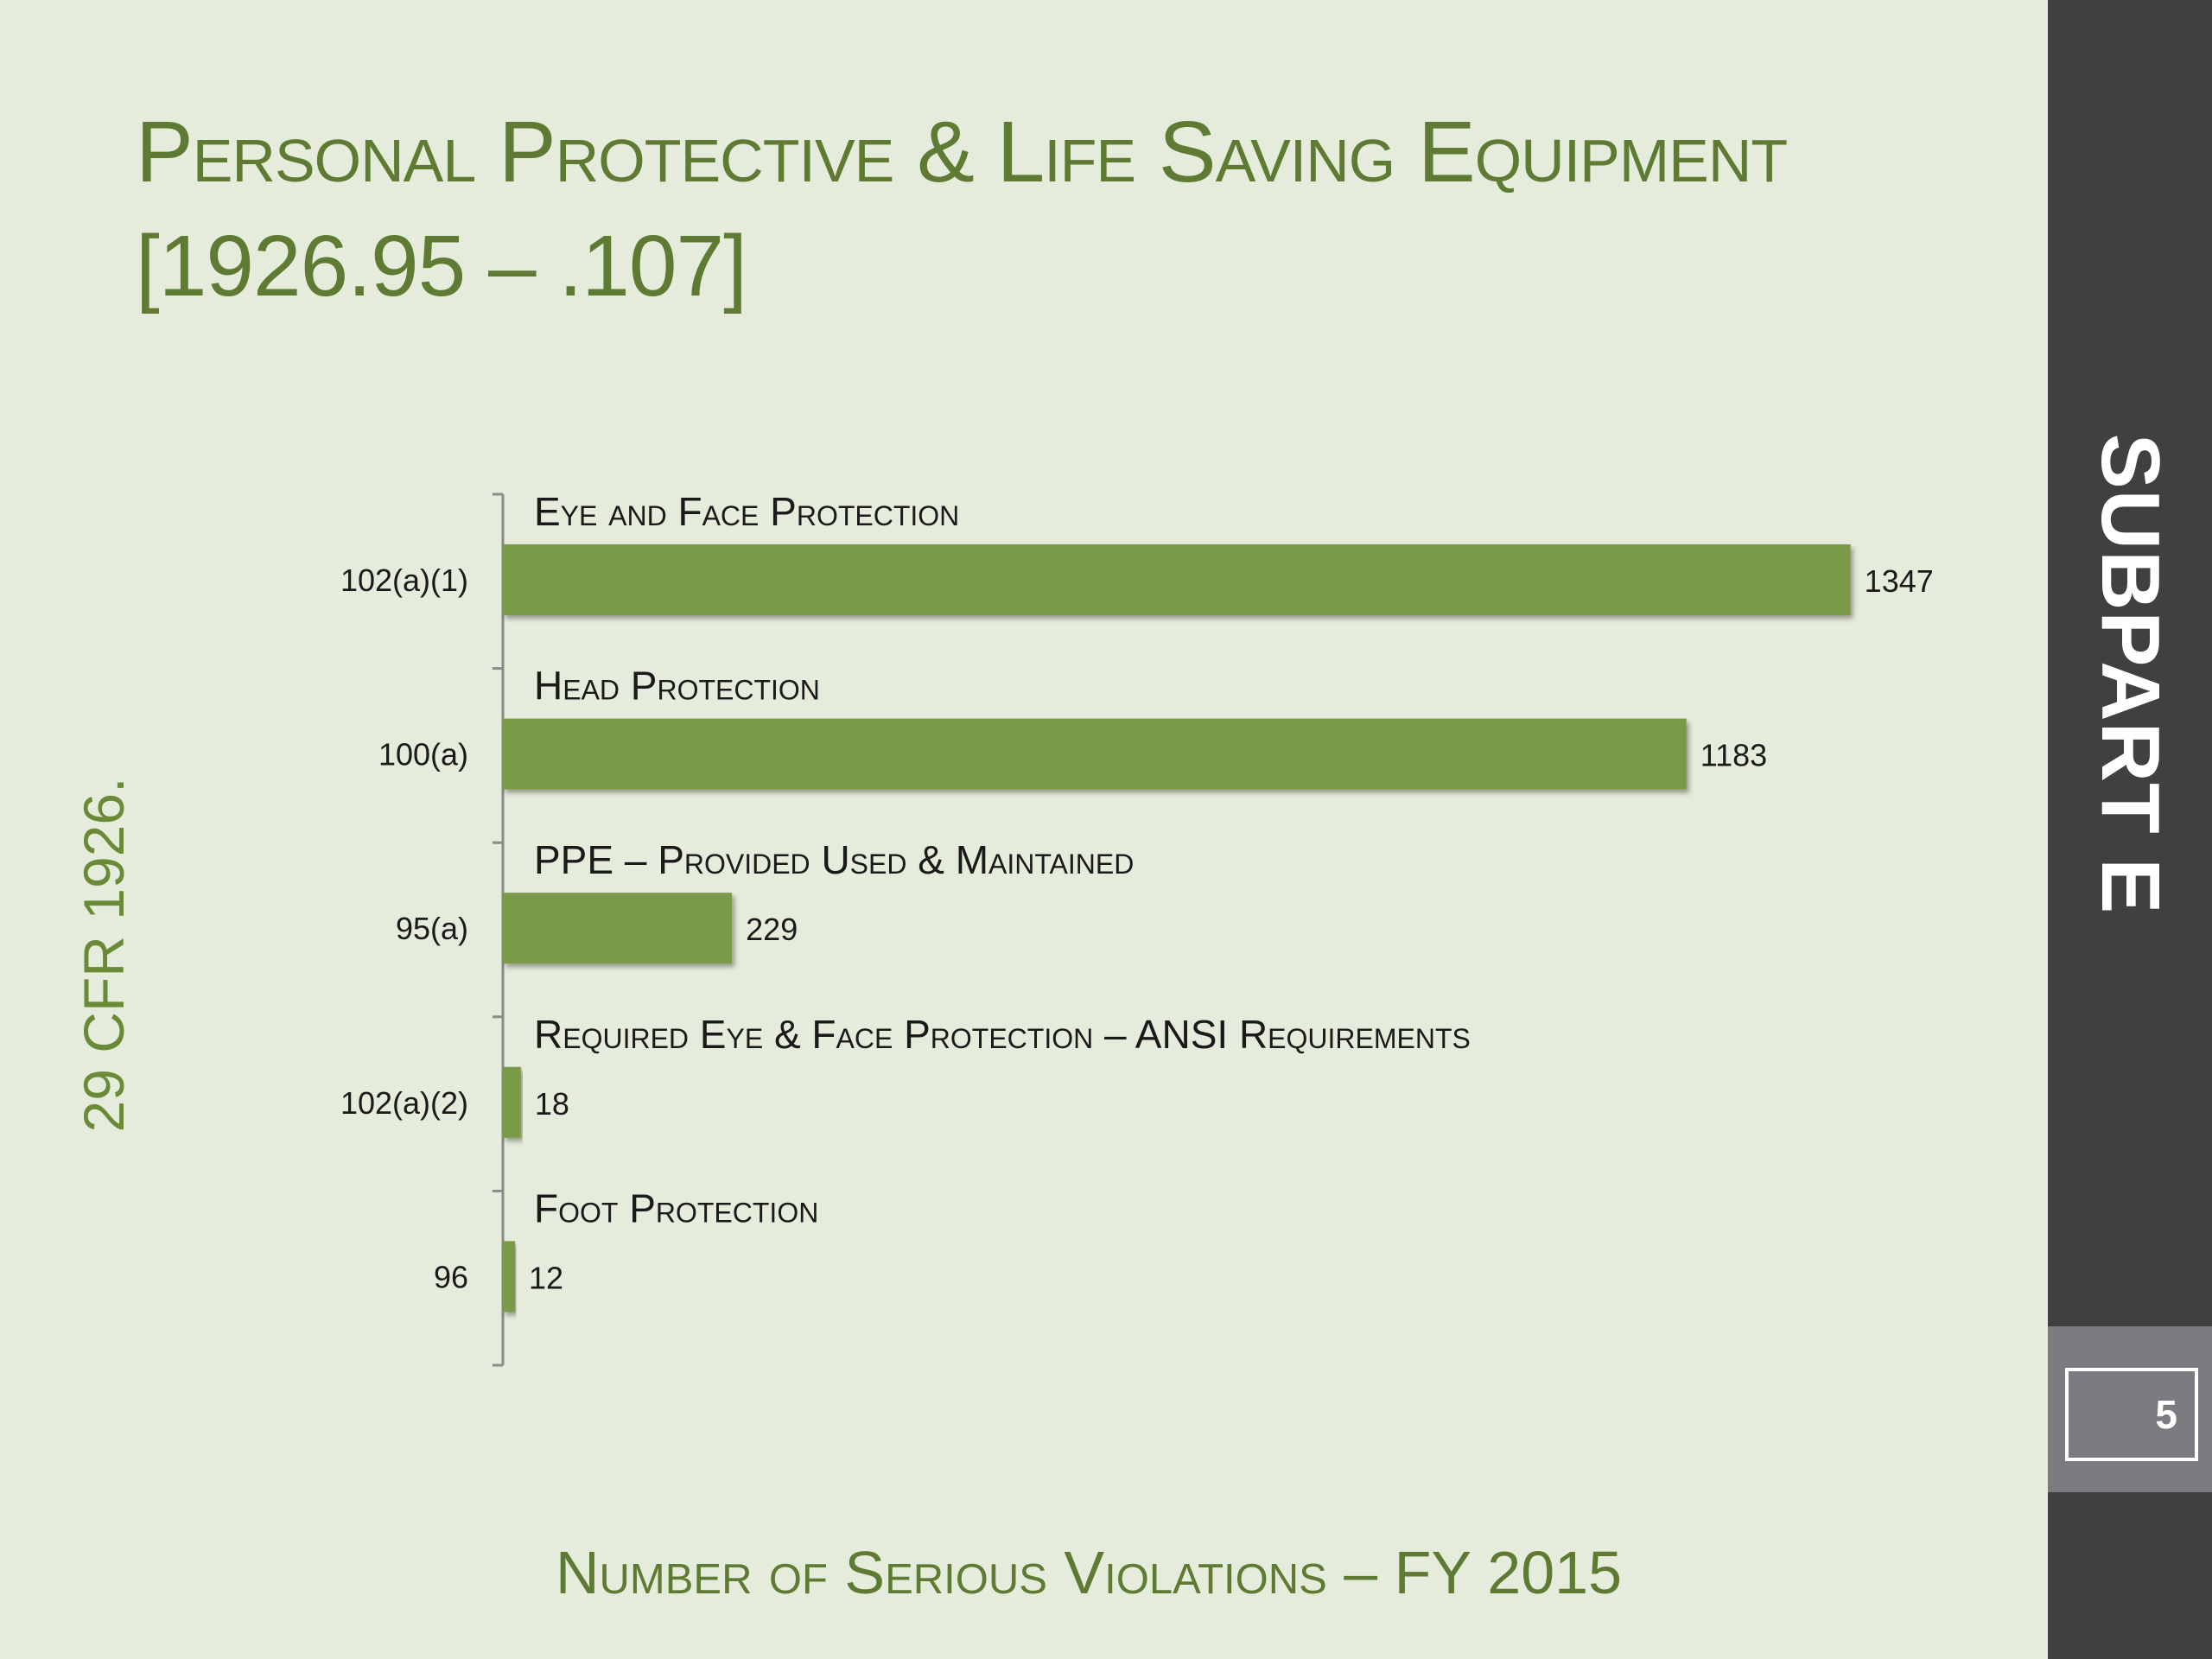 The image size is (2212, 1659). Describe the element at coordinates (423, 754) in the screenshot. I see `category-tick-label: 100(a)` at that location.